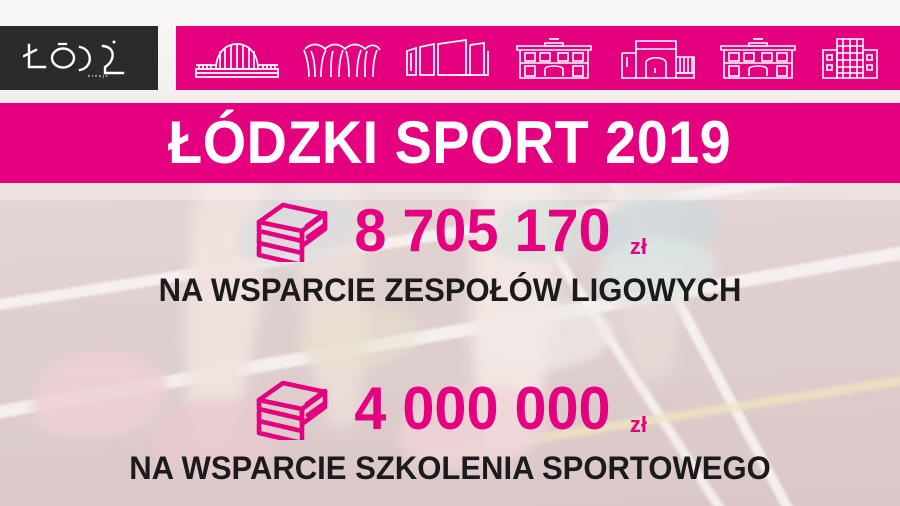 This screenshot has width=900, height=506. What do you see at coordinates (450, 468) in the screenshot?
I see `stat-caption: NA WSPARCIE SZKOLENIA SPORTOWEGO` at bounding box center [450, 468].